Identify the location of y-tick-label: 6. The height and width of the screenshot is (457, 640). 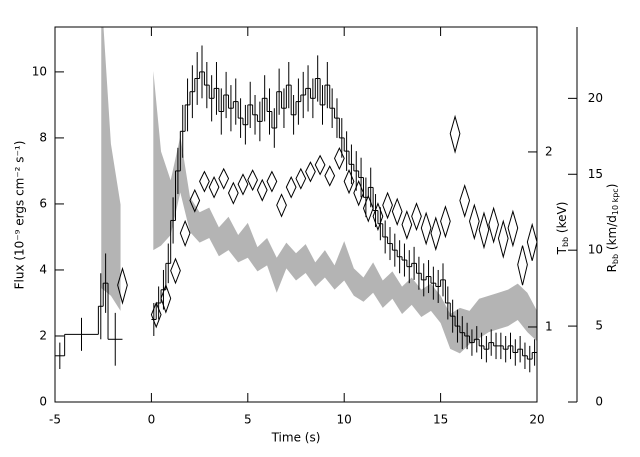
(43, 203).